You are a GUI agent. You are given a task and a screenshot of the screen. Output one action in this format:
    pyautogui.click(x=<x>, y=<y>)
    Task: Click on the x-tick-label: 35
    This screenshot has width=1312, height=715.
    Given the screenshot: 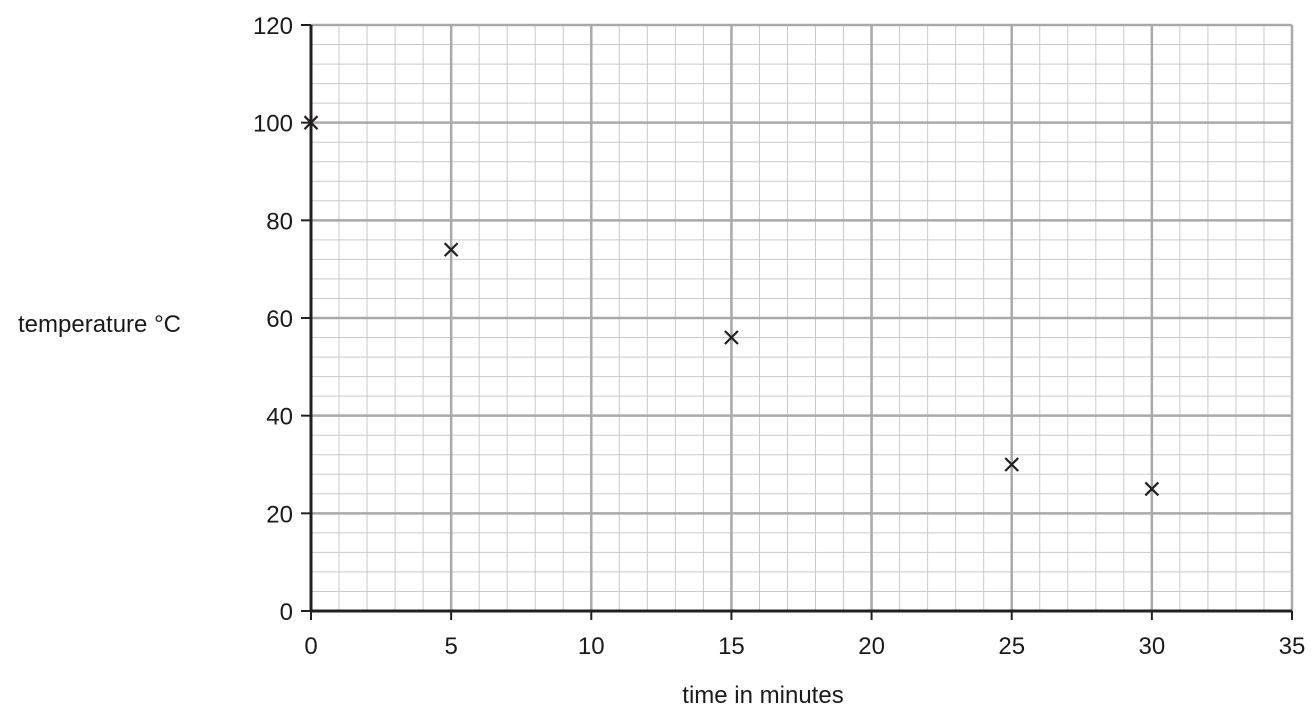 What is the action you would take?
    pyautogui.click(x=1292, y=646)
    